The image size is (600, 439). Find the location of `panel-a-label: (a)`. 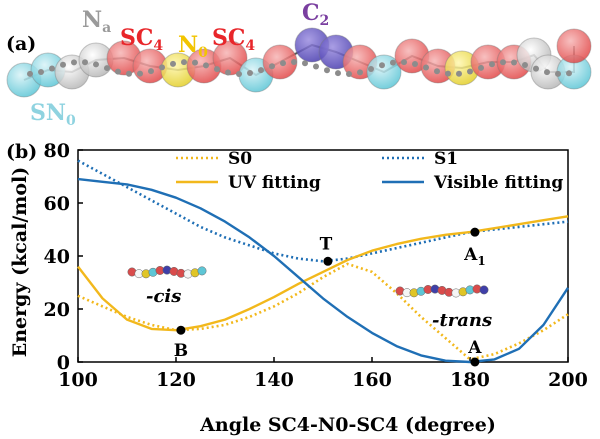

panel-a-label: (a) is located at coordinates (21, 44).